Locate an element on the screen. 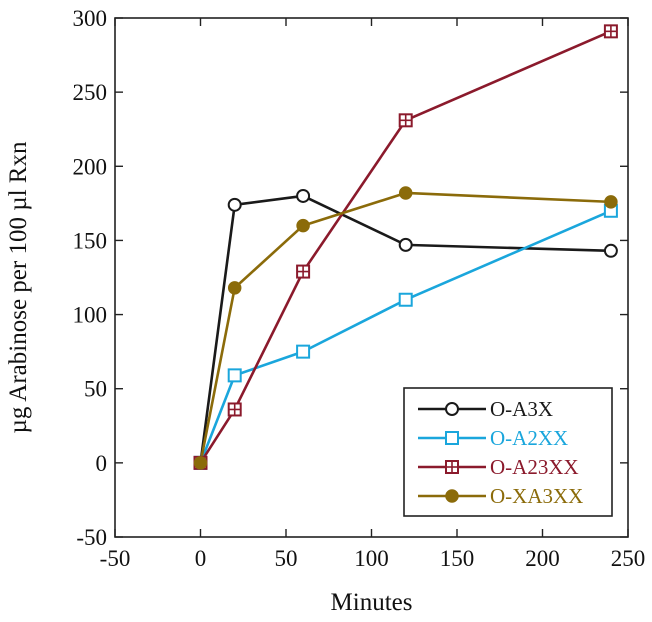  legend-item: O-A2XX is located at coordinates (493, 438).